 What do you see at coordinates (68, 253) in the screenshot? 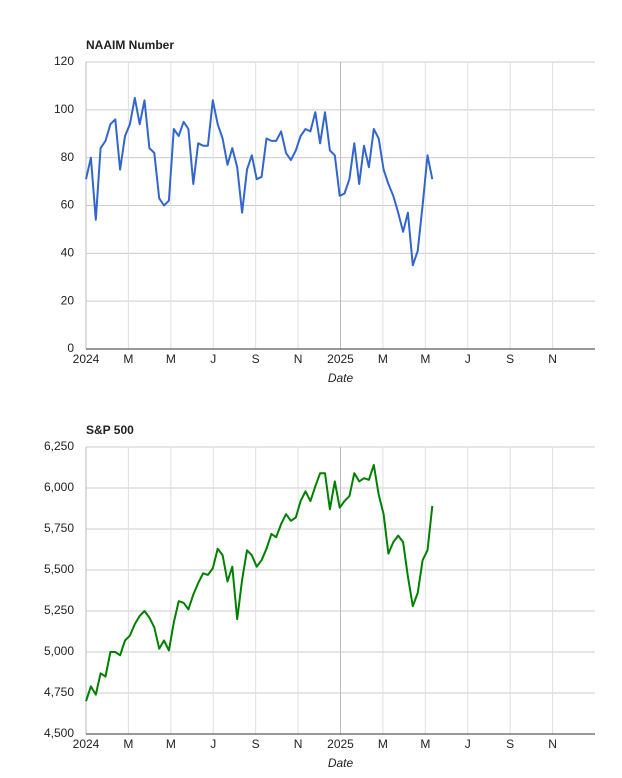
I see `y-tick-label: 40` at bounding box center [68, 253].